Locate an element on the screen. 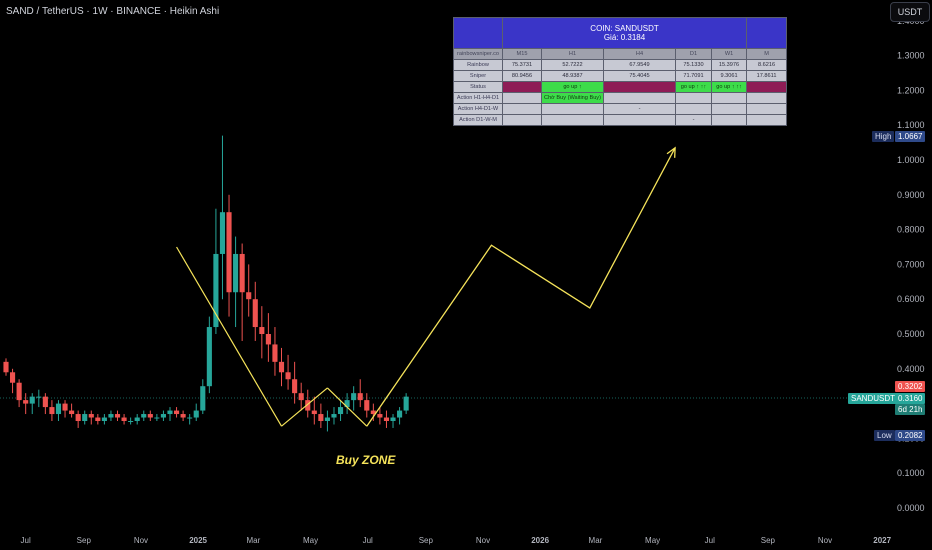  y-tick-label: 0.1000 is located at coordinates (911, 473).